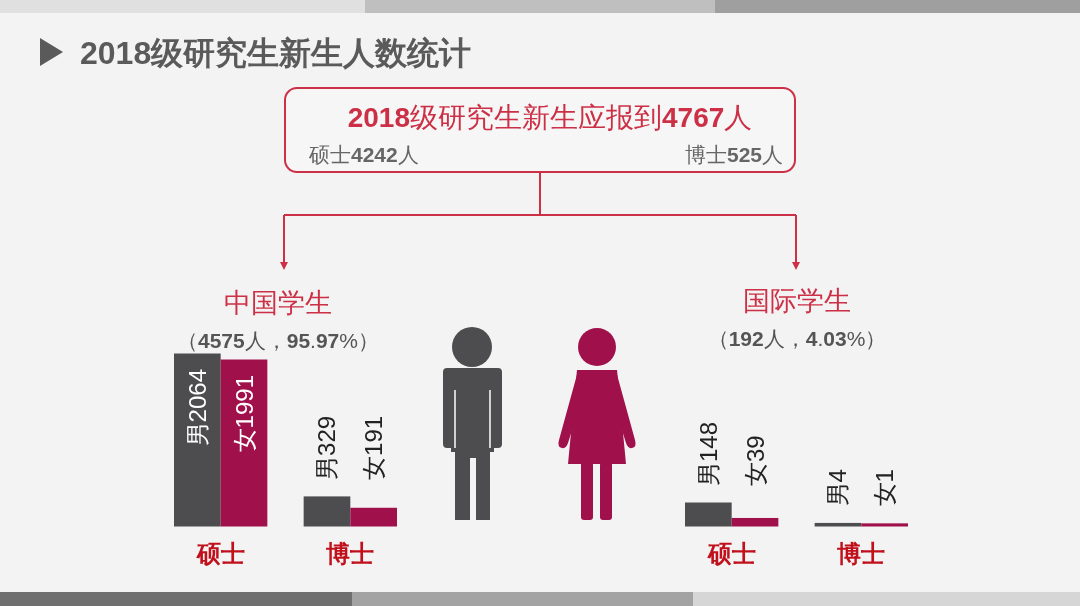 This screenshot has height=606, width=1080. I want to click on chart-subtitle: （4575人，95.97%）, so click(278, 340).